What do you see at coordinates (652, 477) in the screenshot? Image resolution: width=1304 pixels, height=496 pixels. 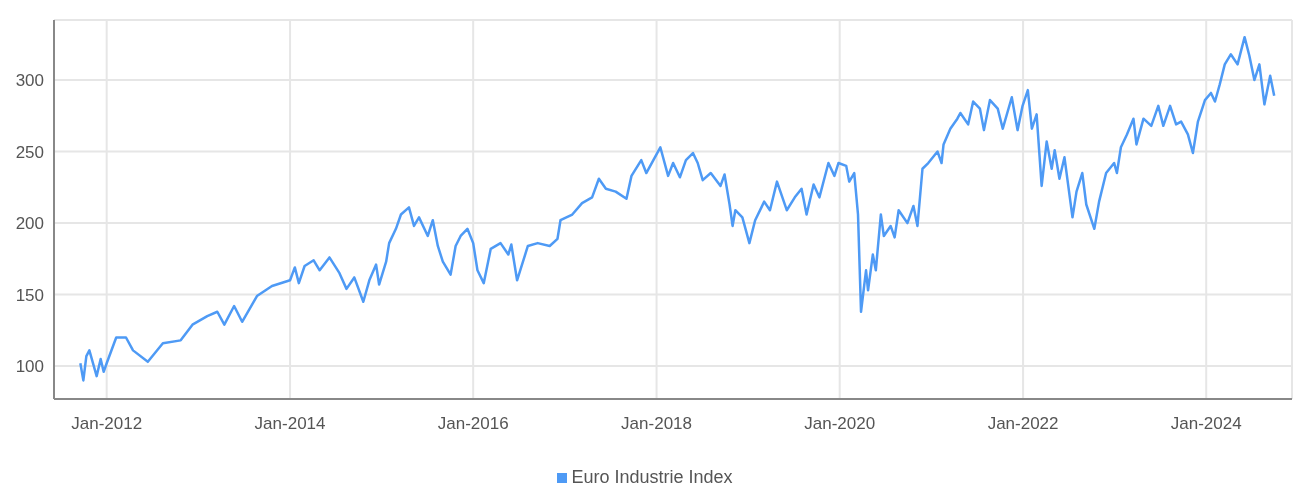 I see `legend-label: Euro Industrie Index` at bounding box center [652, 477].